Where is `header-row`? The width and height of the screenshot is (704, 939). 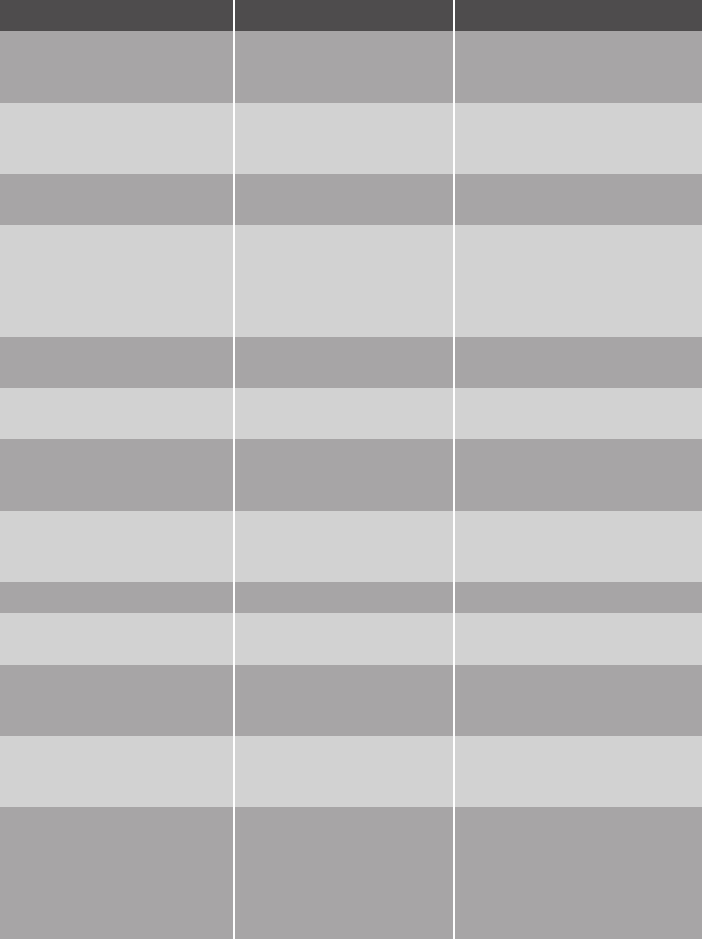 header-row is located at coordinates (351, 15).